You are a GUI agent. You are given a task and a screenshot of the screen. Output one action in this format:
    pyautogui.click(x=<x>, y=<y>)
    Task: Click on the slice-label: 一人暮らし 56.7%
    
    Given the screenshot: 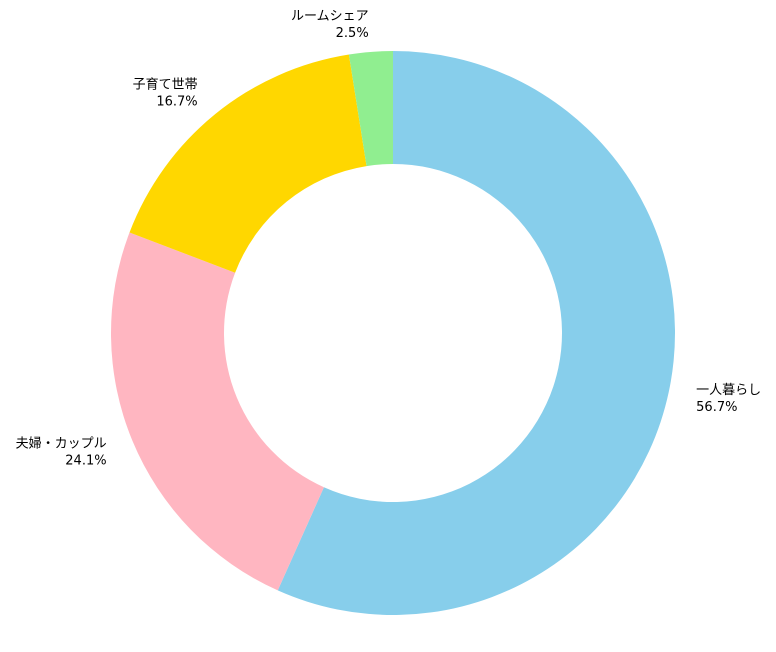 What is the action you would take?
    pyautogui.click(x=728, y=399)
    